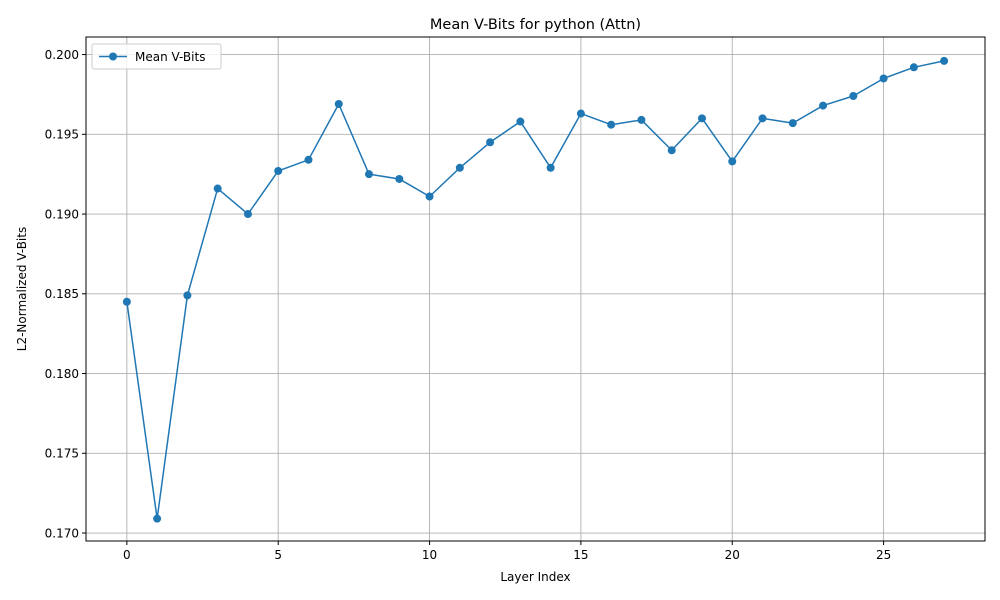 The height and width of the screenshot is (600, 1000). Describe the element at coordinates (62, 374) in the screenshot. I see `y-tick-label: 0.180` at that location.